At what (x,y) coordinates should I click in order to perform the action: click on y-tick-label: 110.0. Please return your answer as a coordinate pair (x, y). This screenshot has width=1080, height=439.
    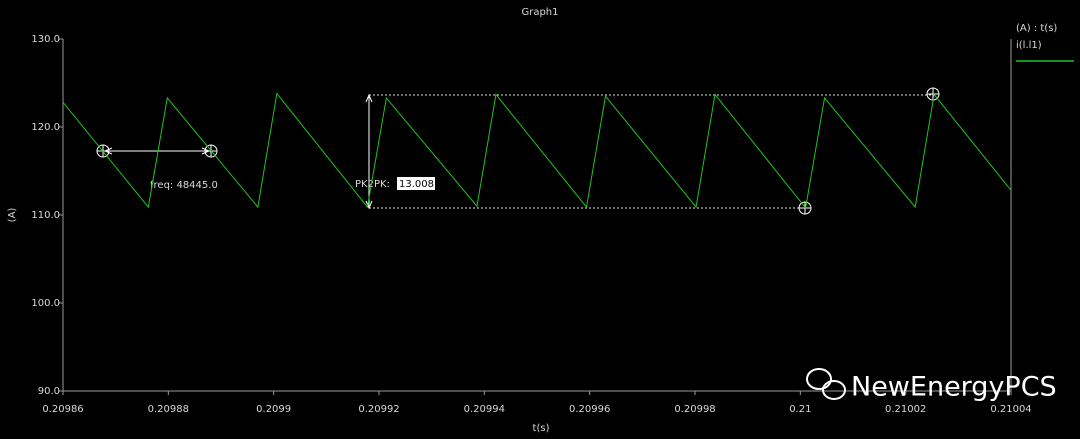
    Looking at the image, I should click on (45, 215).